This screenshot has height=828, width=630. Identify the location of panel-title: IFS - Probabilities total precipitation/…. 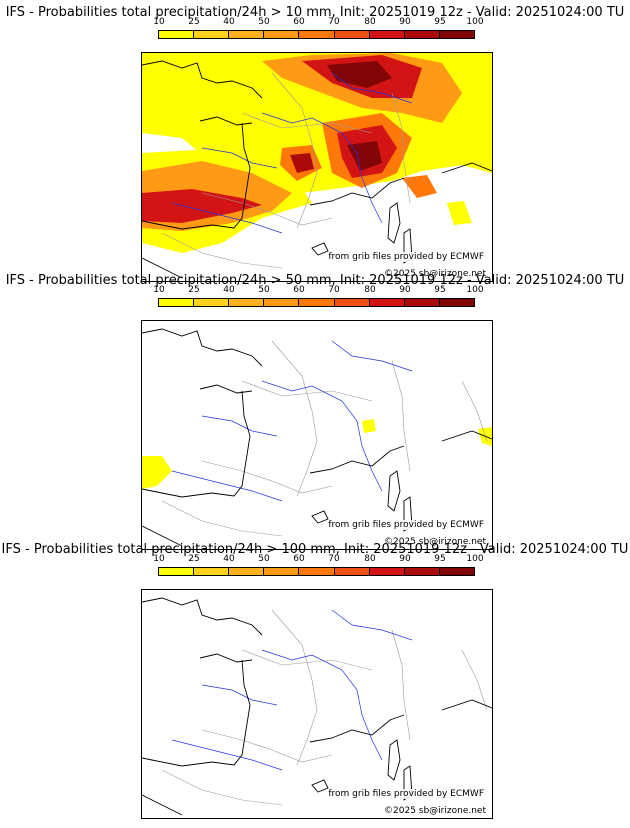
(315, 12).